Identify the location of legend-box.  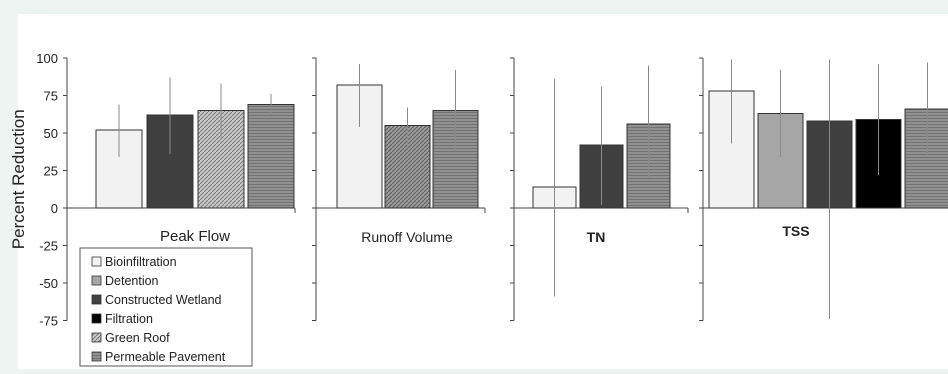
(166, 307).